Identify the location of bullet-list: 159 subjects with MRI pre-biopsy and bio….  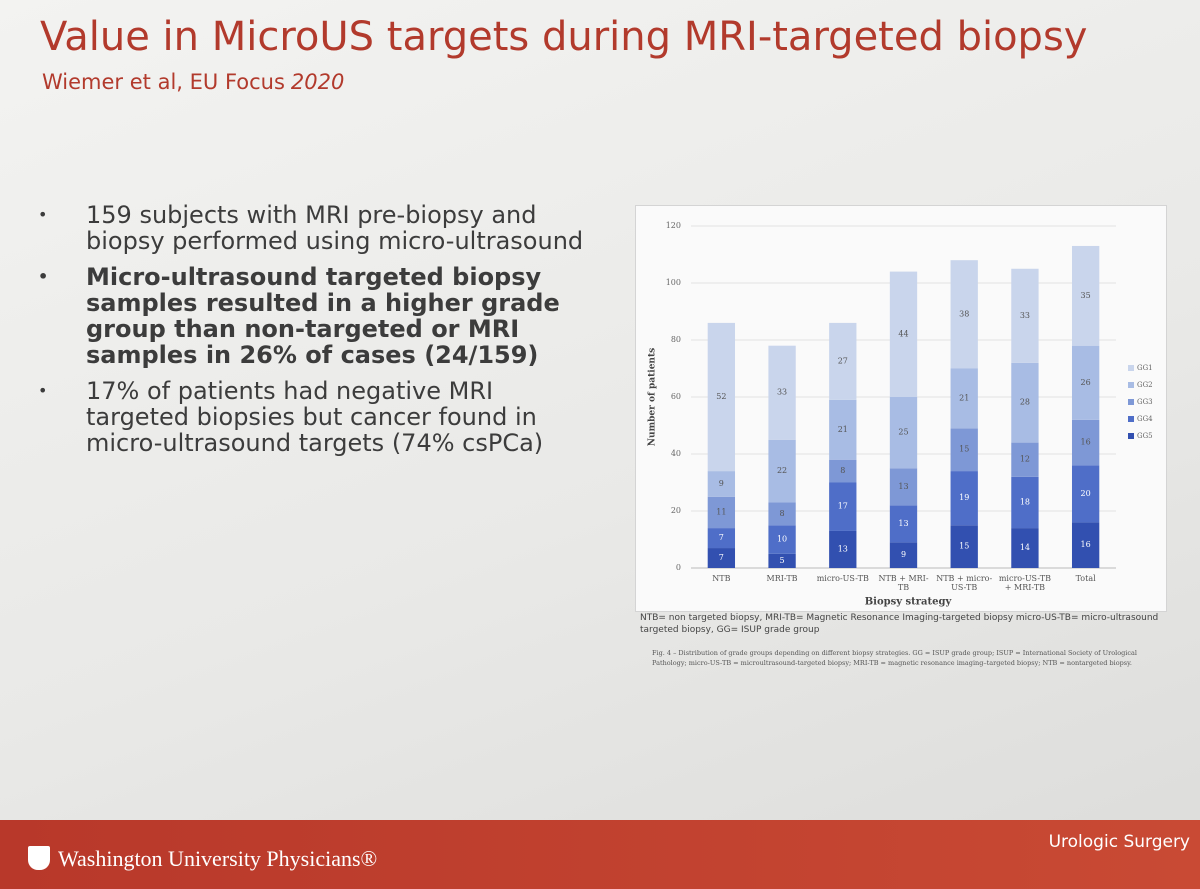
(316, 334).